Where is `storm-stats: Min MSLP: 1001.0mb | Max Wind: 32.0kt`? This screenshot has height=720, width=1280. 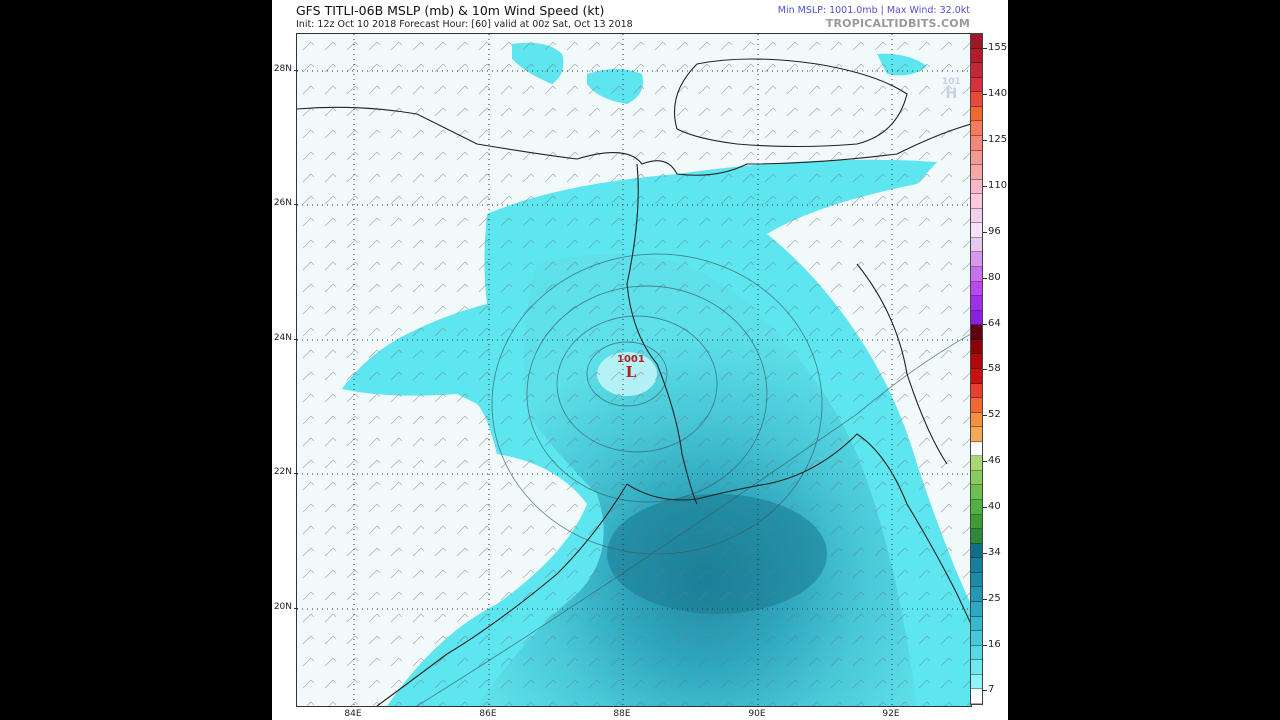 storm-stats: Min MSLP: 1001.0mb | Max Wind: 32.0kt is located at coordinates (873, 10).